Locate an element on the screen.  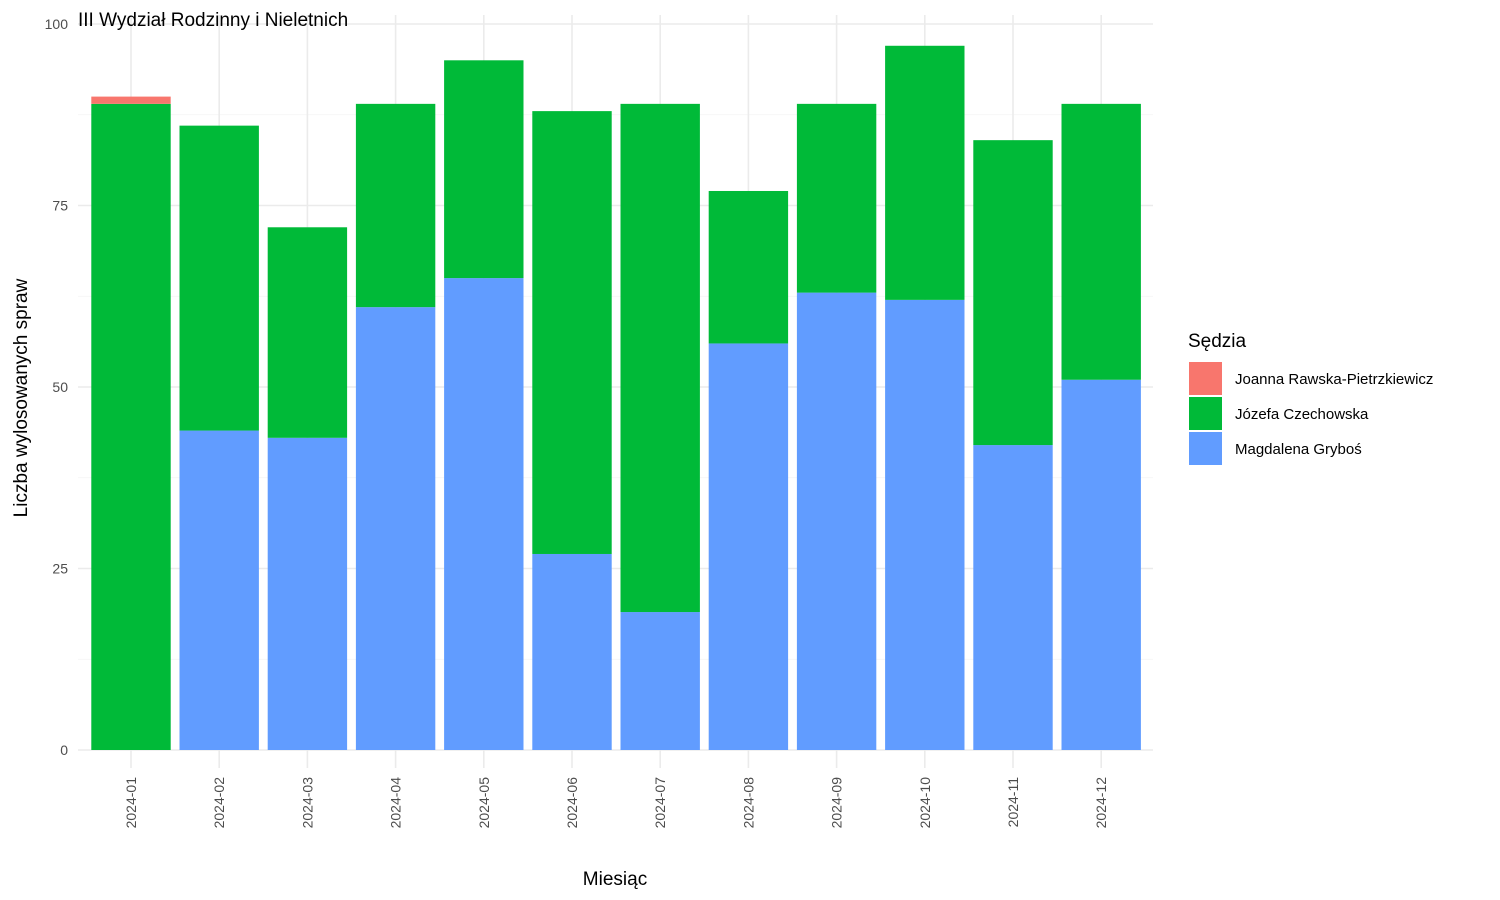
y-tick-label: 100 is located at coordinates (57, 24).